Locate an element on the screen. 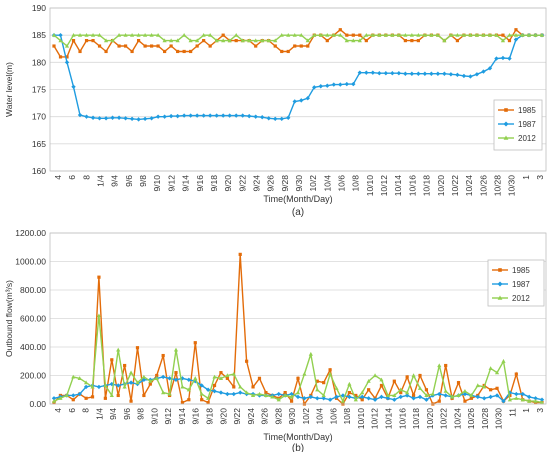 The image size is (550, 452). x-tick-label: 10/22 is located at coordinates (455, 186).